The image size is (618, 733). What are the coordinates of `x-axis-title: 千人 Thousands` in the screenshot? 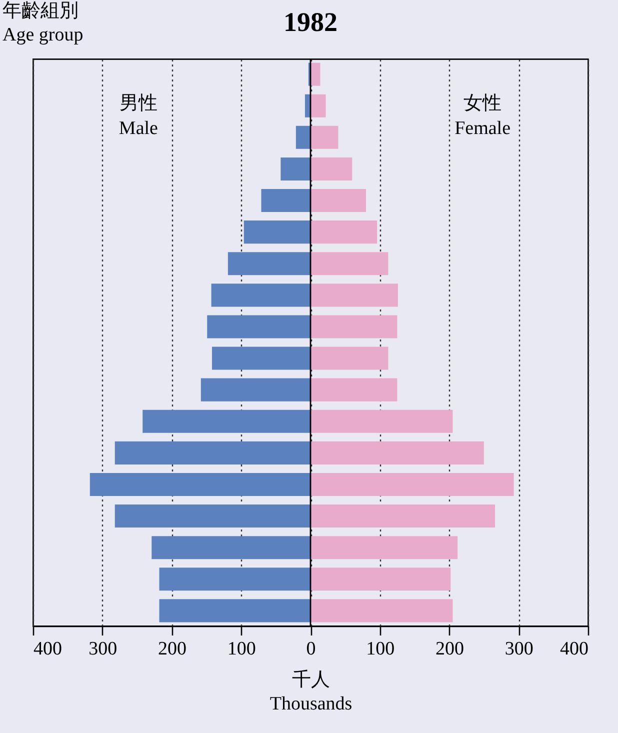 It's located at (311, 692).